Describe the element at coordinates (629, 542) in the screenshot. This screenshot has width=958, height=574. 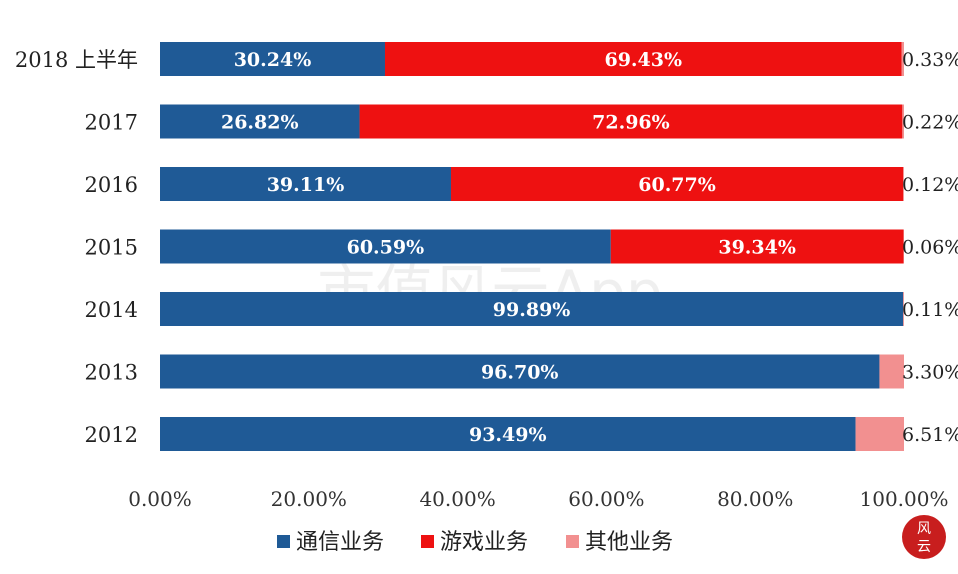
I see `legend-label: 其他业务` at that location.